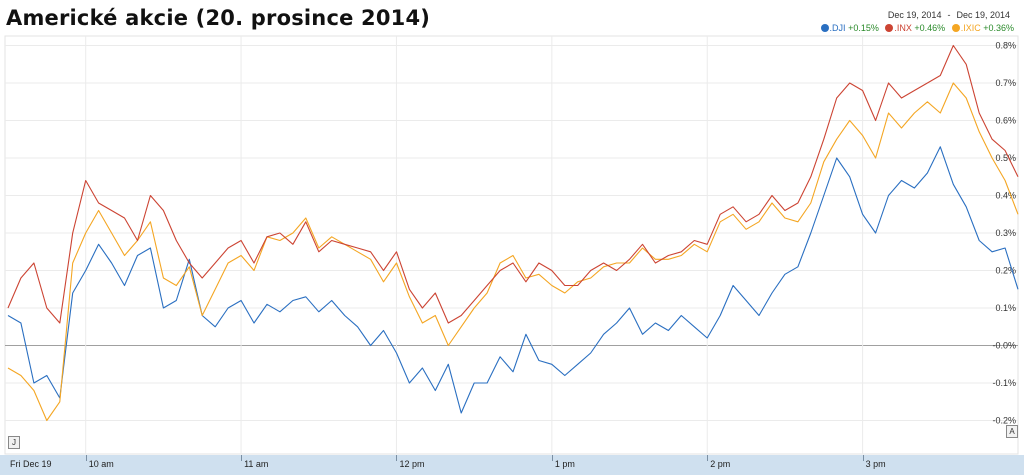 This screenshot has height=475, width=1024. What do you see at coordinates (1005, 196) in the screenshot?
I see `y-tick-label: 0.4%` at bounding box center [1005, 196].